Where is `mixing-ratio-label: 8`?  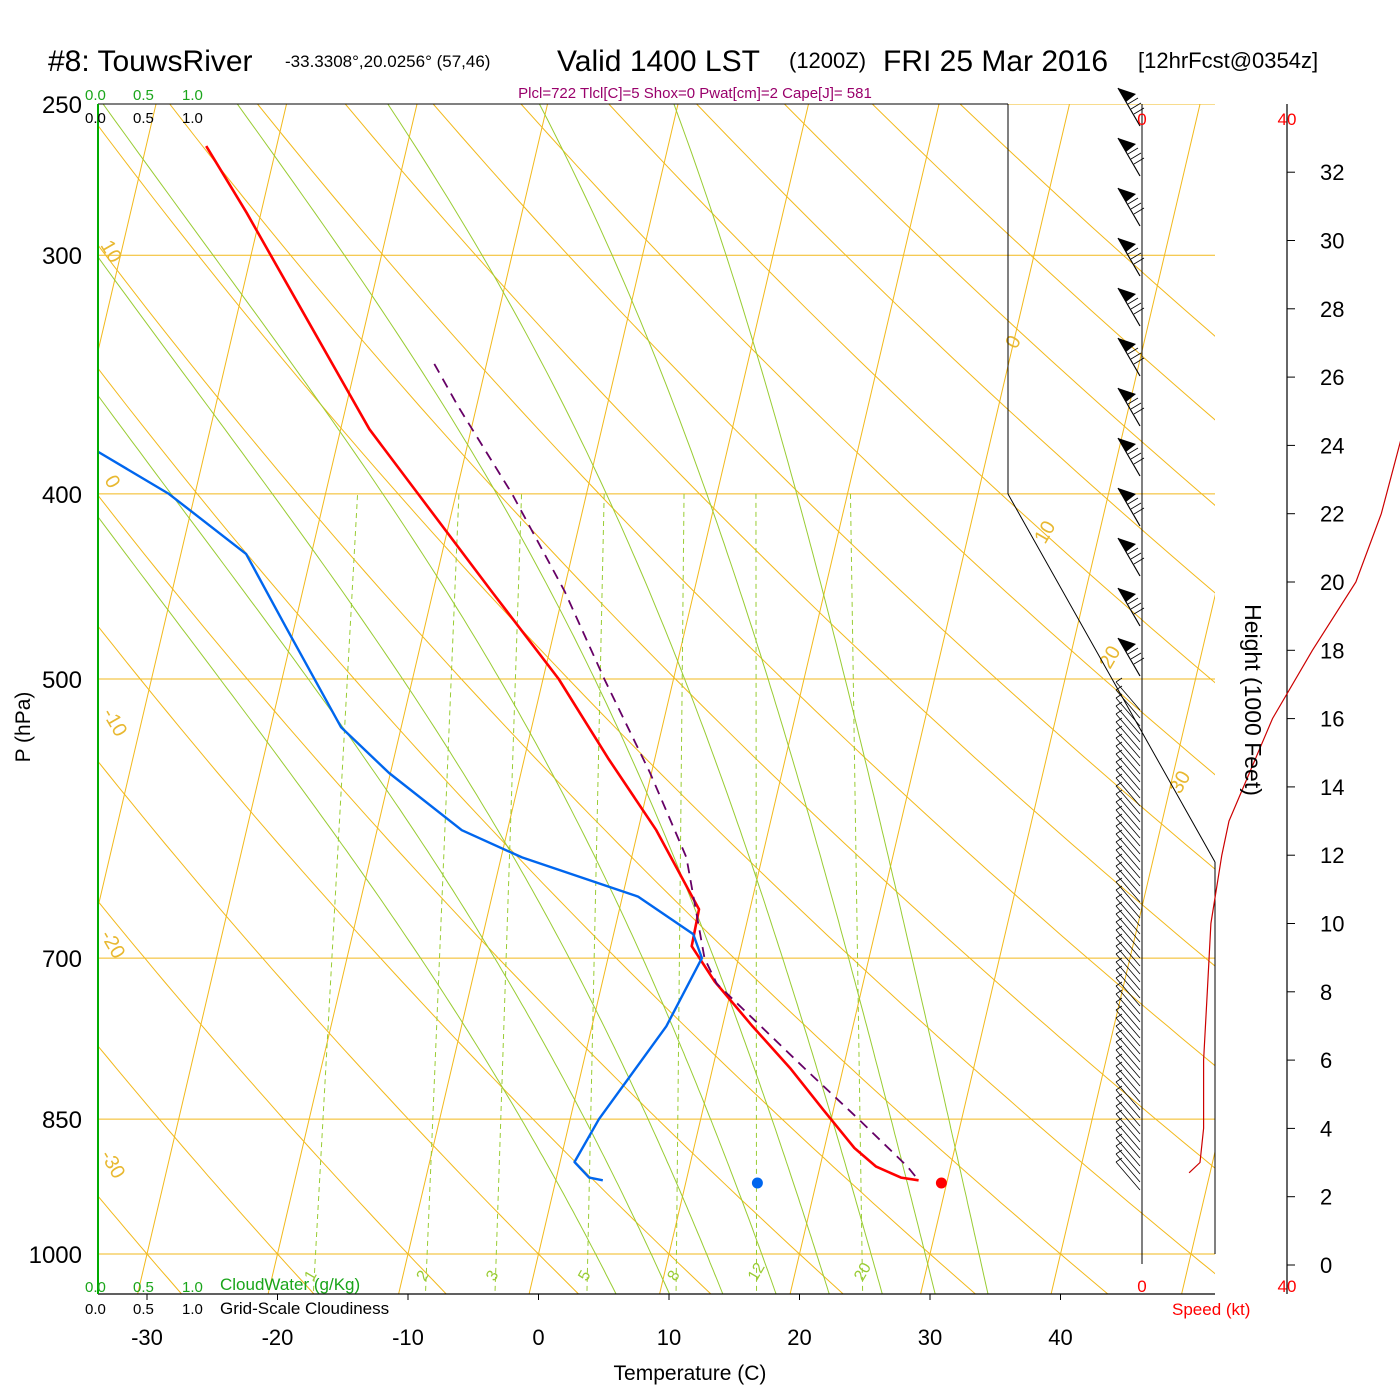
mixing-ratio-label: 8 is located at coordinates (674, 1276).